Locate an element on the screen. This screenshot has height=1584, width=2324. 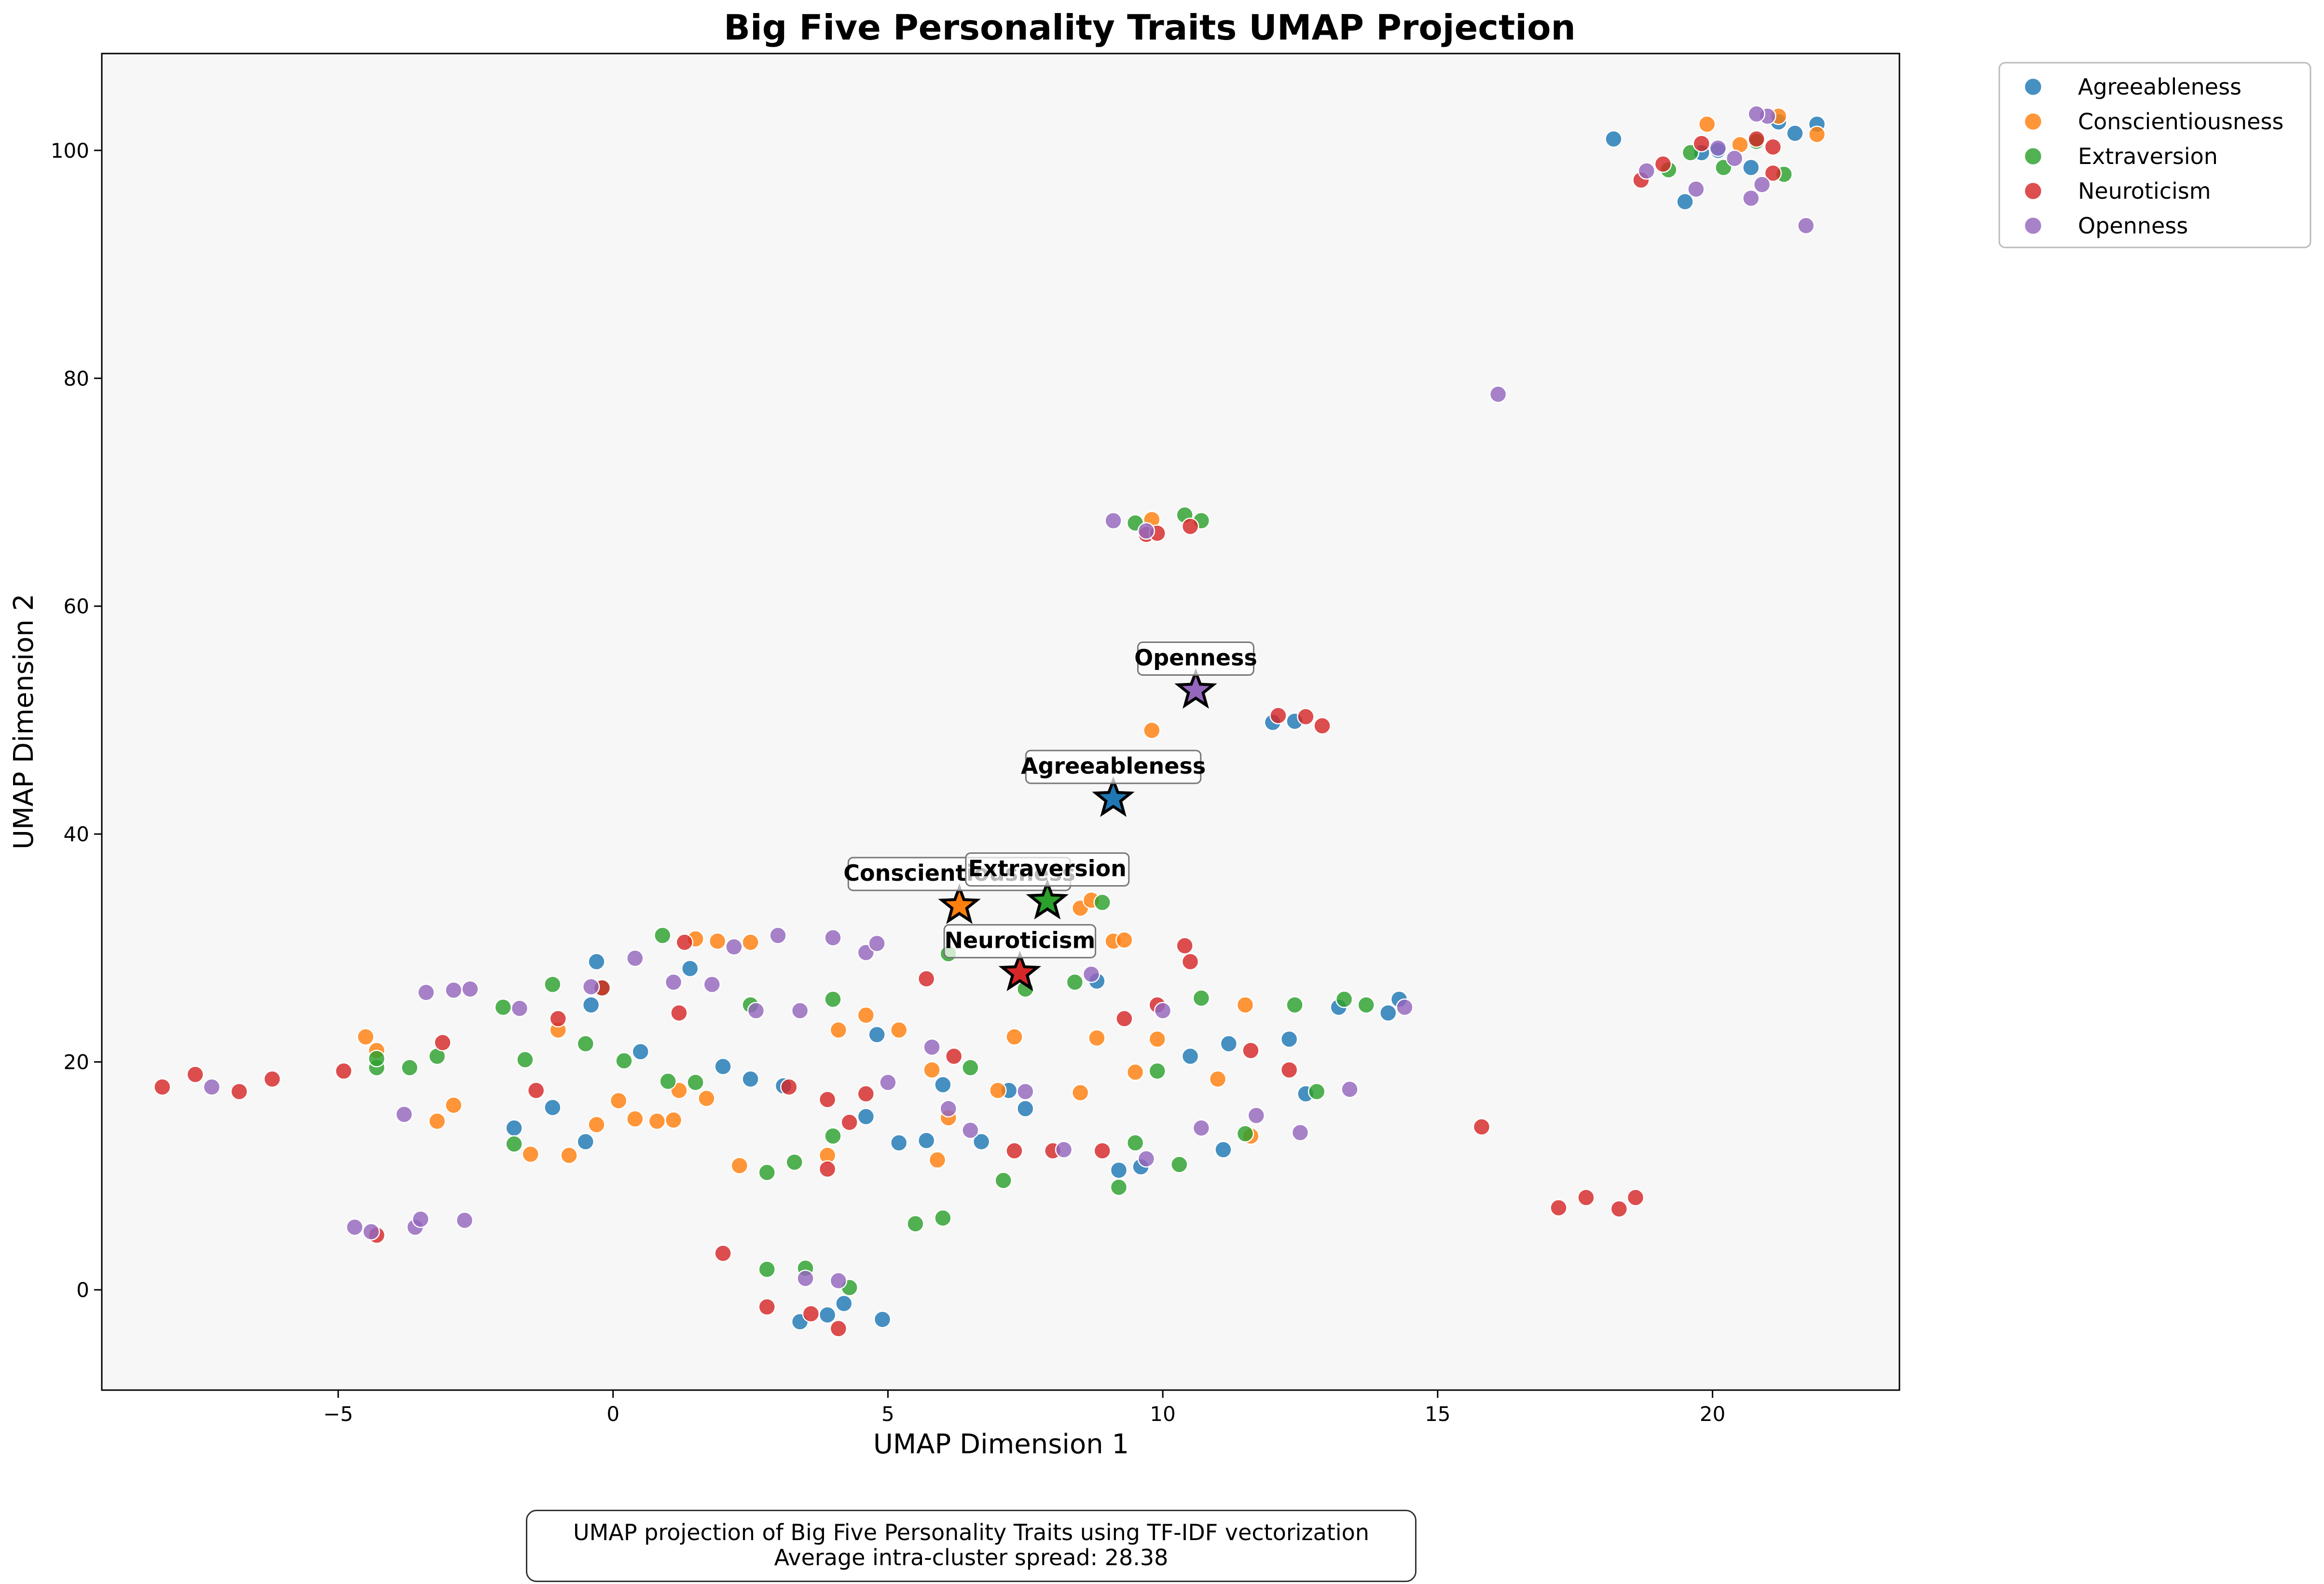
y-tick-label: 0 is located at coordinates (83, 1290).